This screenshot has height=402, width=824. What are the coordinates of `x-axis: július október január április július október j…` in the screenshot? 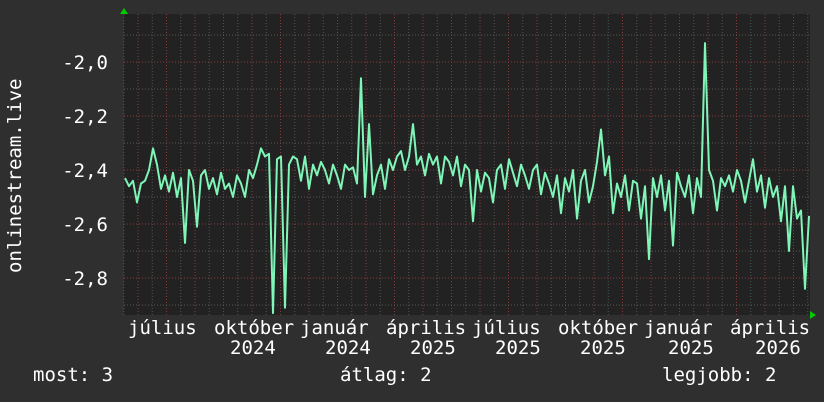 It's located at (469, 338).